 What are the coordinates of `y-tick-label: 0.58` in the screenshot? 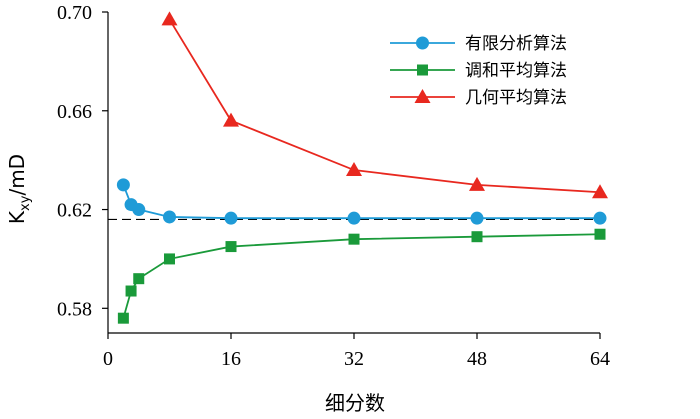 It's located at (74, 309).